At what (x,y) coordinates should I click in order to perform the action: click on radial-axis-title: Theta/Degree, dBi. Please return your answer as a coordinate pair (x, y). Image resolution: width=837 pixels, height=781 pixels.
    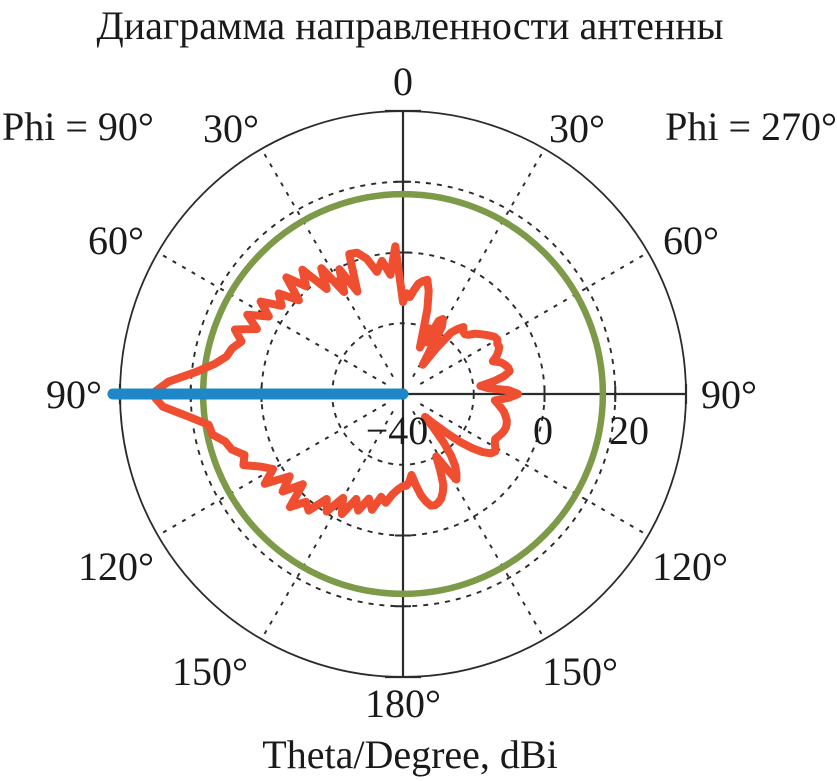
    Looking at the image, I should click on (410, 754).